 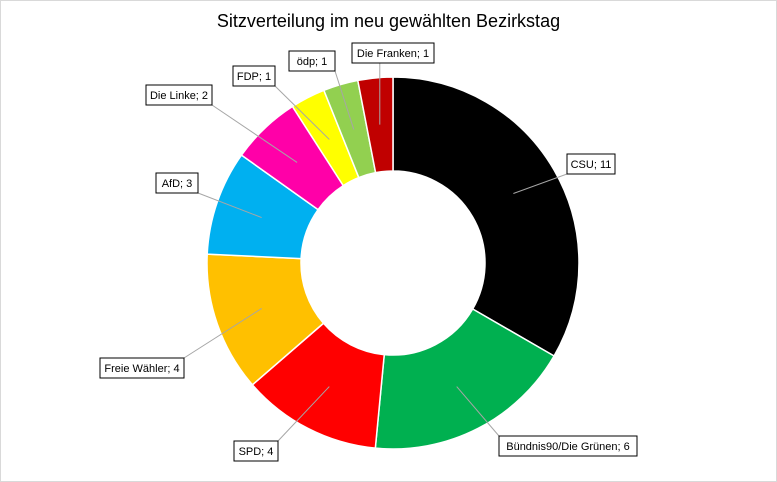 What do you see at coordinates (302, 112) in the screenshot?
I see `leader-line-fdp` at bounding box center [302, 112].